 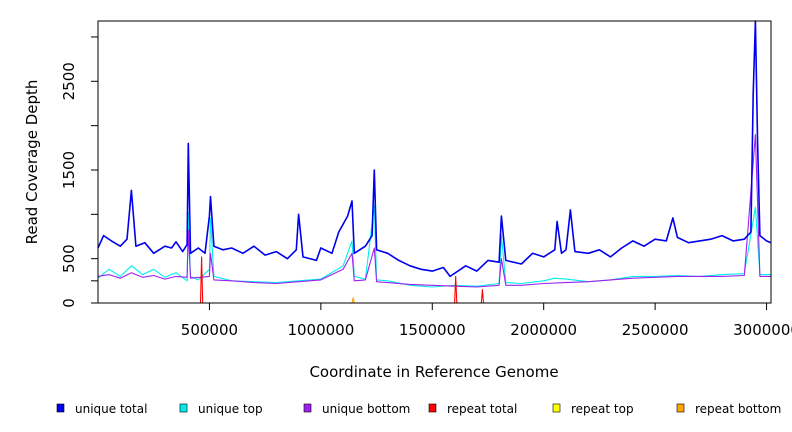 I want to click on series-line-repeat-total, so click(x=434, y=280).